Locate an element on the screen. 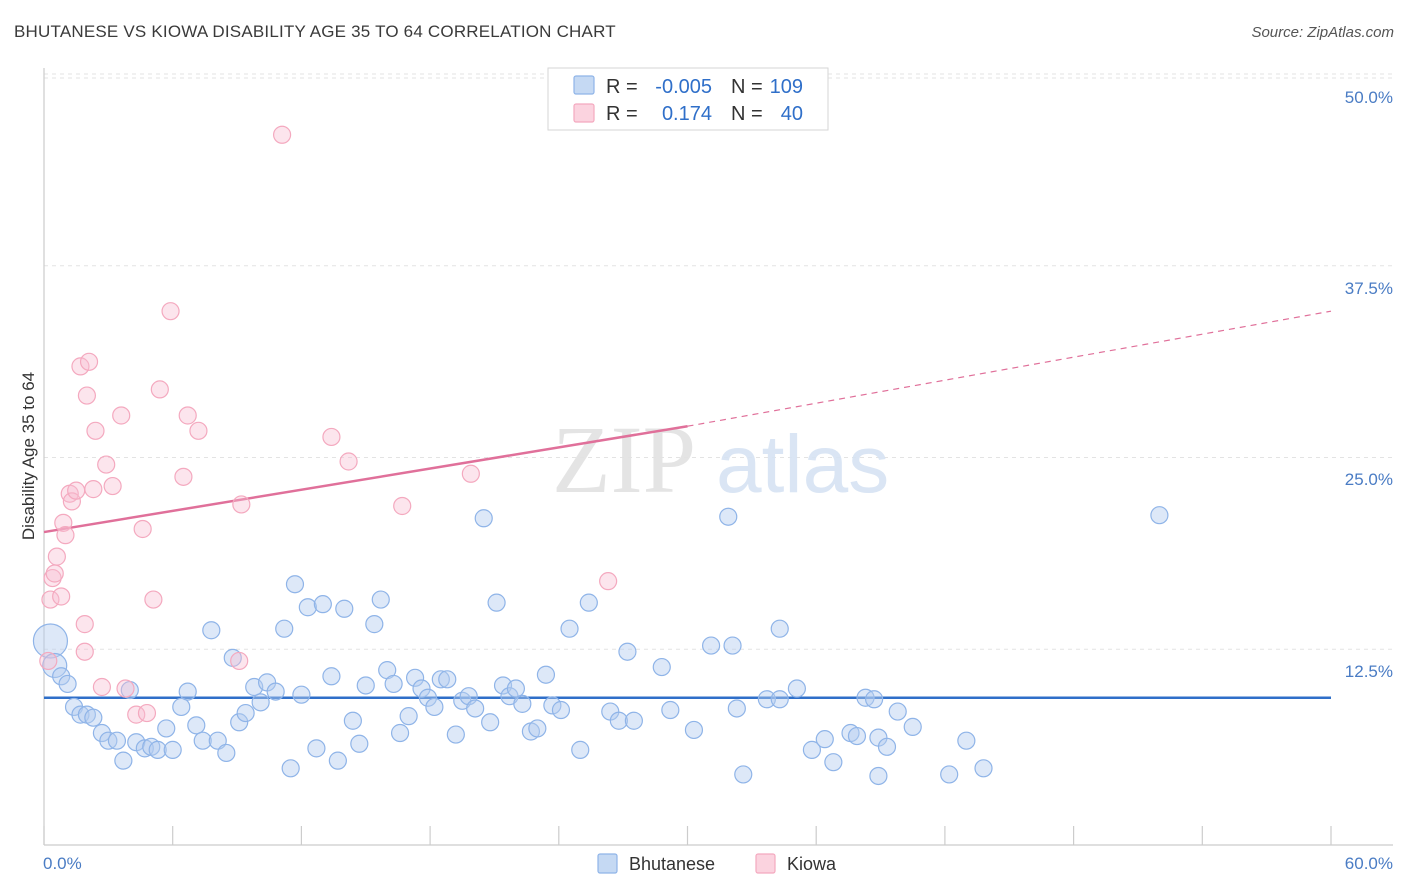 This screenshot has width=1406, height=892. watermark: ZIP atlas is located at coordinates (720, 459).